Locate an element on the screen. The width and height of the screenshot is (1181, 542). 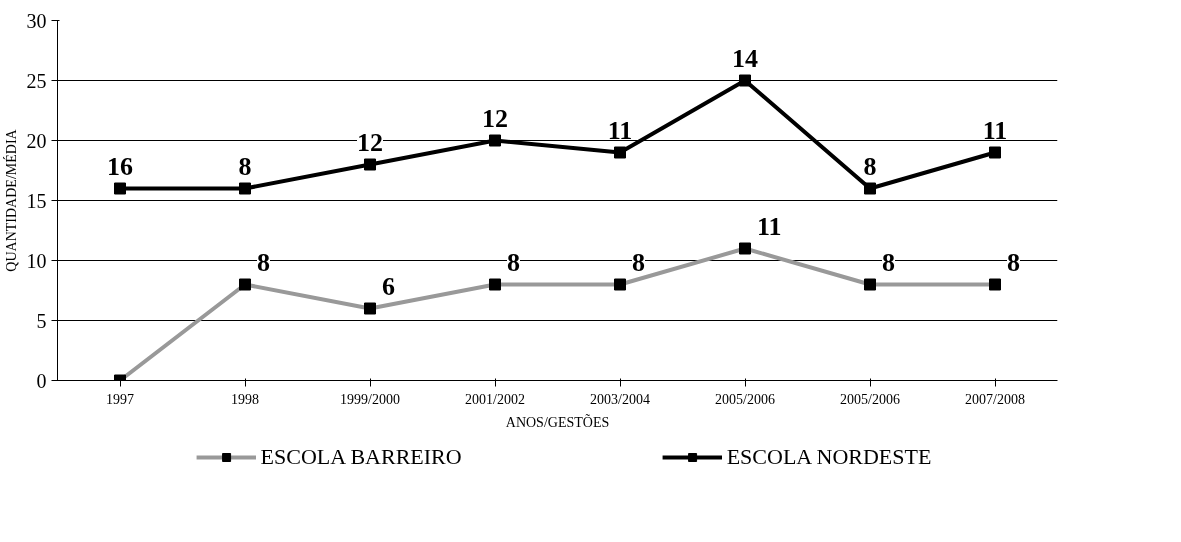
y-tick-label: 5 is located at coordinates (41, 320).